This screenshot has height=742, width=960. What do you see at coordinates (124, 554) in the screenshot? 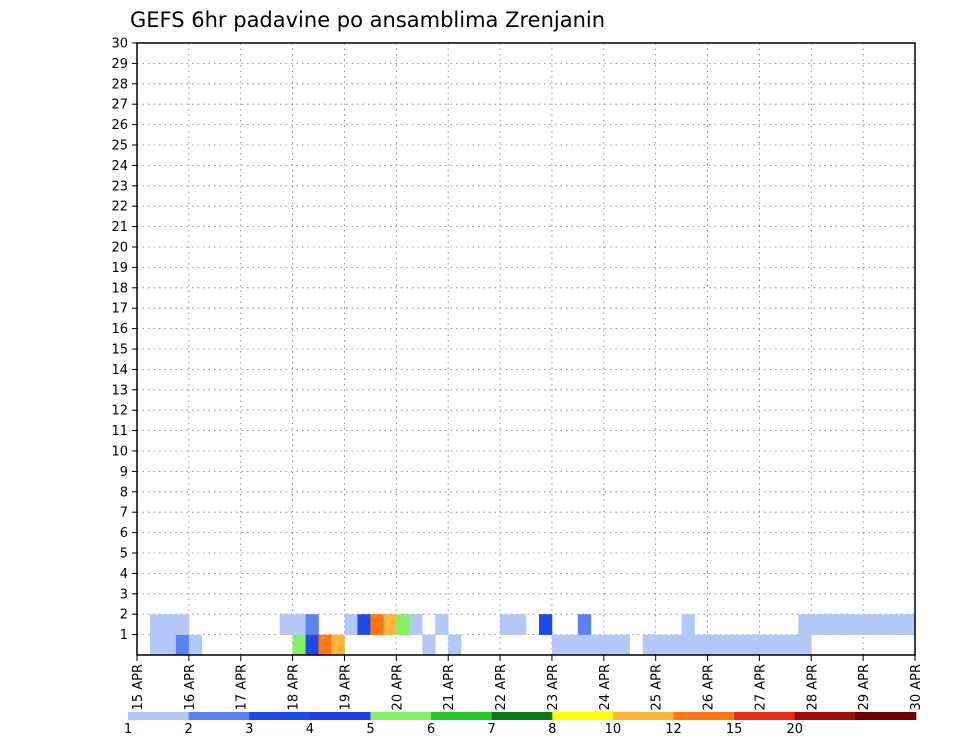
I see `y-tick-label: 5` at bounding box center [124, 554].